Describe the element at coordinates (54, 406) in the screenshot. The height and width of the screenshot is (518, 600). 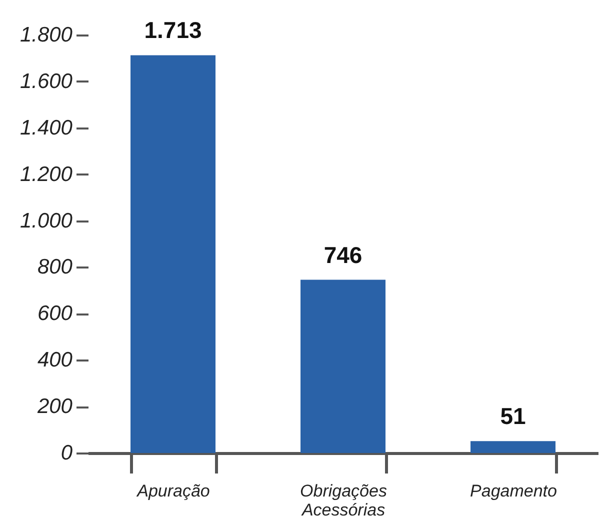
I see `y-tick-label: 200` at that location.